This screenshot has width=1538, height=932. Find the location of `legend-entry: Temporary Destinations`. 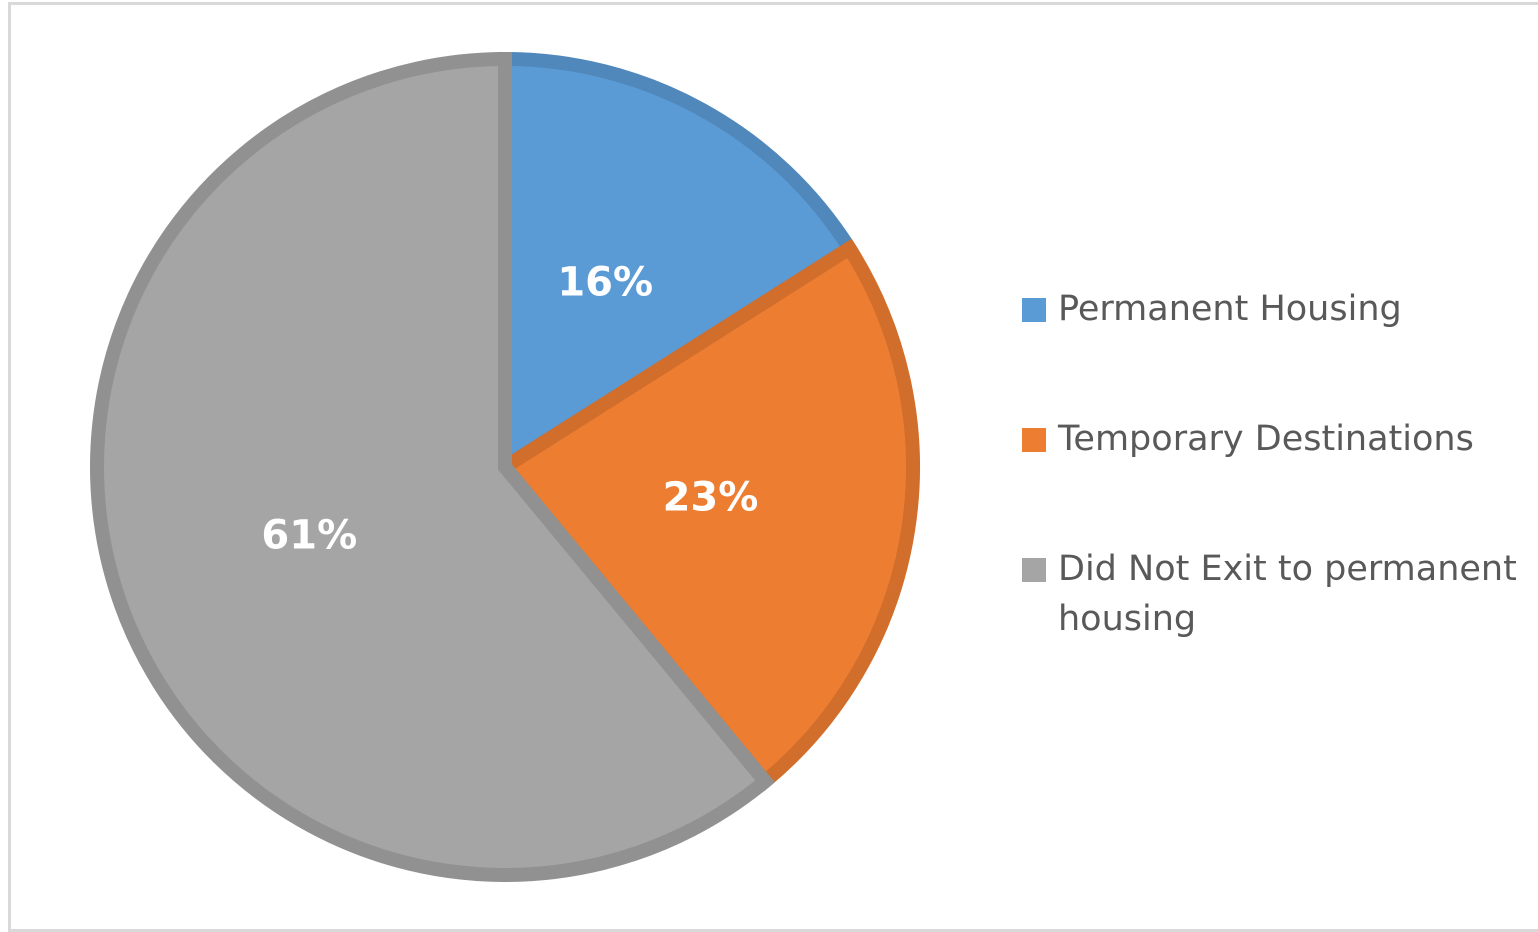

legend-entry: Temporary Destinations is located at coordinates (1272, 439).